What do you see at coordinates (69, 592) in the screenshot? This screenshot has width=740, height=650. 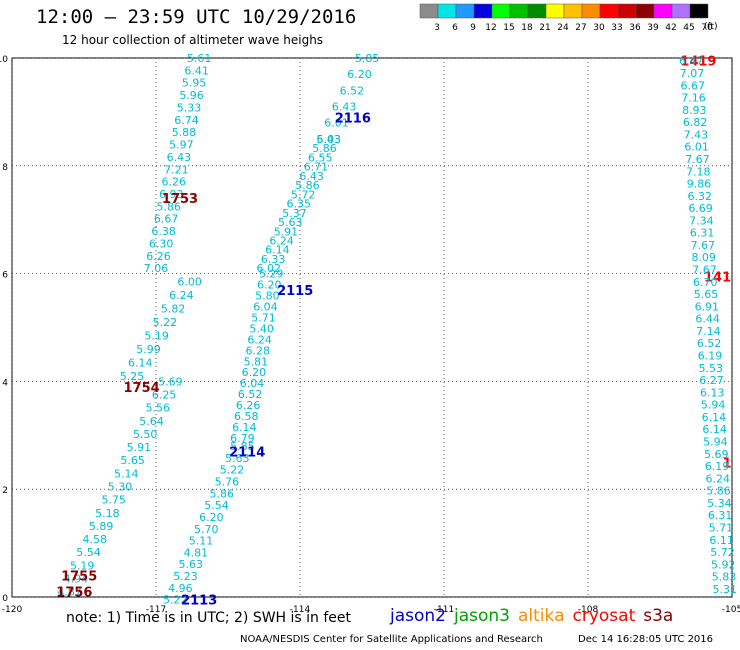 I see `wave-height-value: 4.87` at bounding box center [69, 592].